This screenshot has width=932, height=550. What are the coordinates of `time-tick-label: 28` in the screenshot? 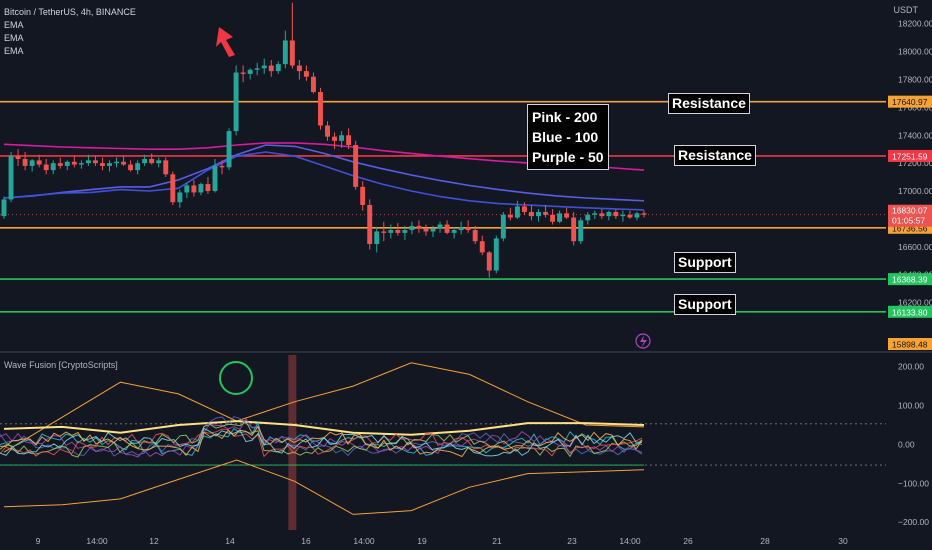 It's located at (765, 541).